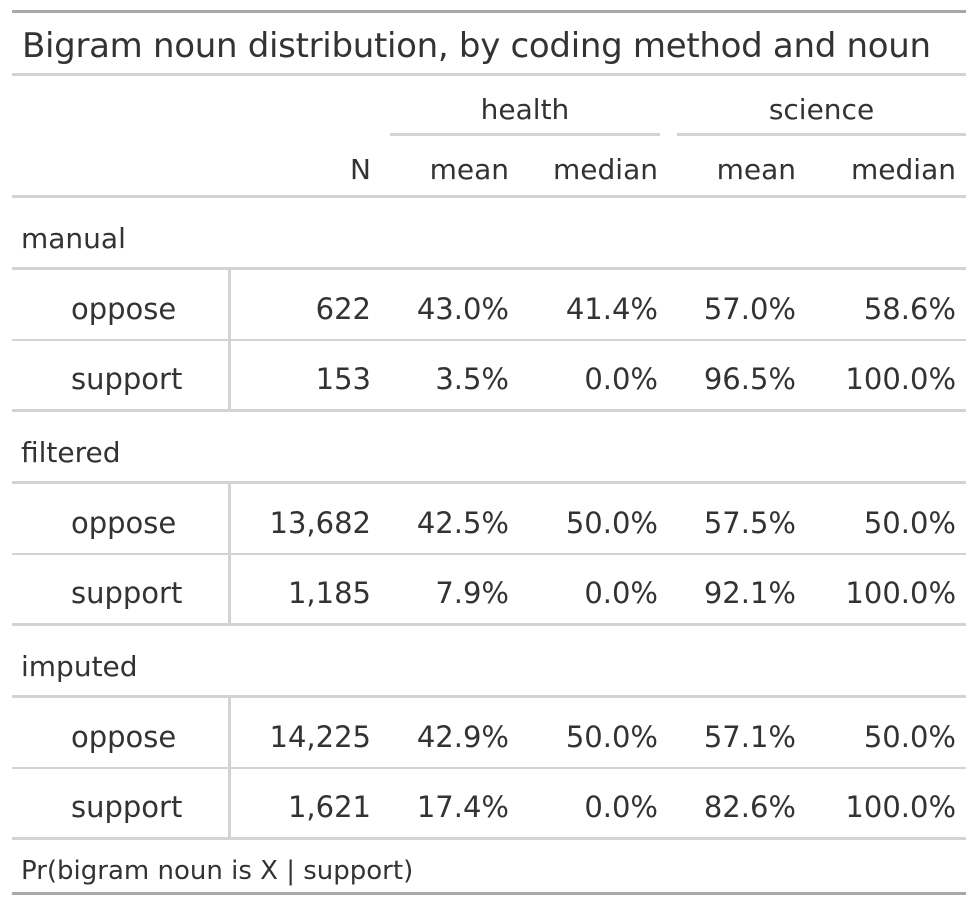 Image resolution: width=976 pixels, height=904 pixels. What do you see at coordinates (525, 109) in the screenshot?
I see `spanner-health: health` at bounding box center [525, 109].